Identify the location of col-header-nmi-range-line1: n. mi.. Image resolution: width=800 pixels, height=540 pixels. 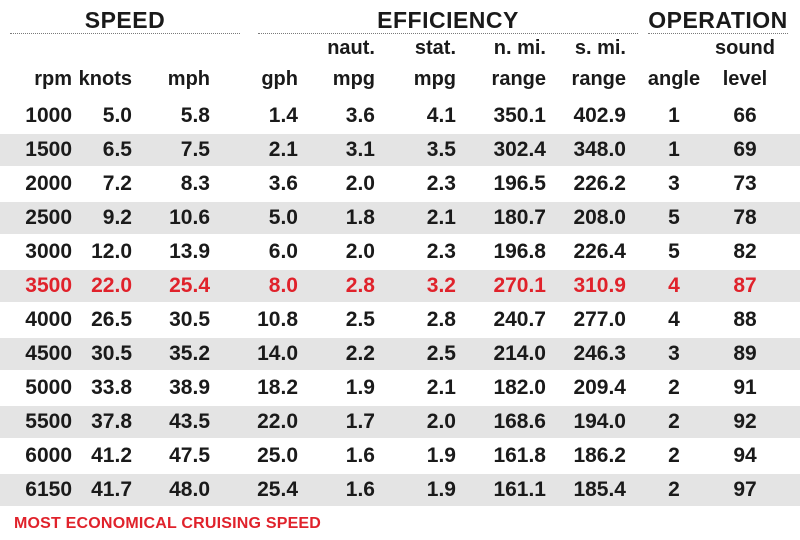
(519, 48).